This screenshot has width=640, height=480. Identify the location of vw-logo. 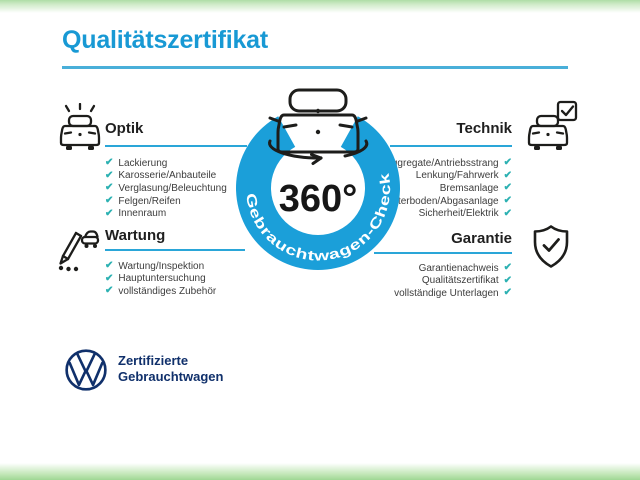
(86, 370).